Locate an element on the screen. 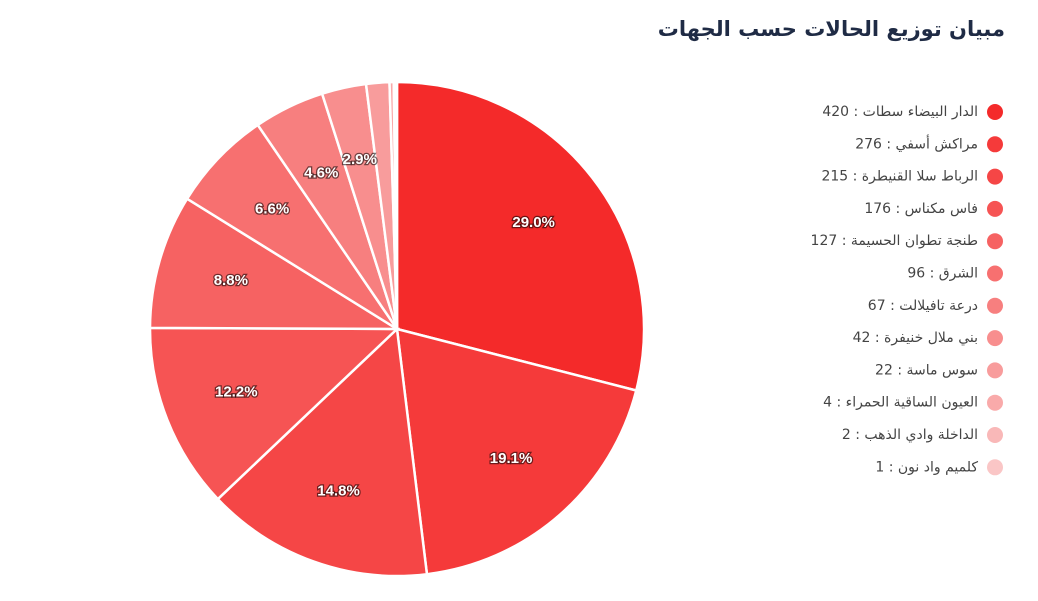 This screenshot has height=601, width=1038. legend-label: درعة تافيلالت : 67 is located at coordinates (923, 306).